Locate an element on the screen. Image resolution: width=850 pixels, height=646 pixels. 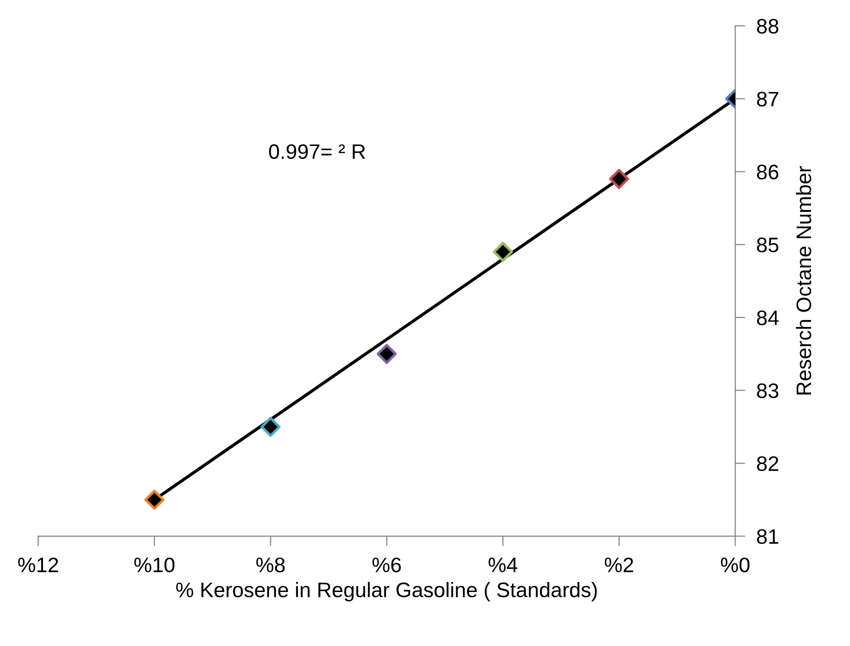
y-tick-label: 86 is located at coordinates (767, 172).